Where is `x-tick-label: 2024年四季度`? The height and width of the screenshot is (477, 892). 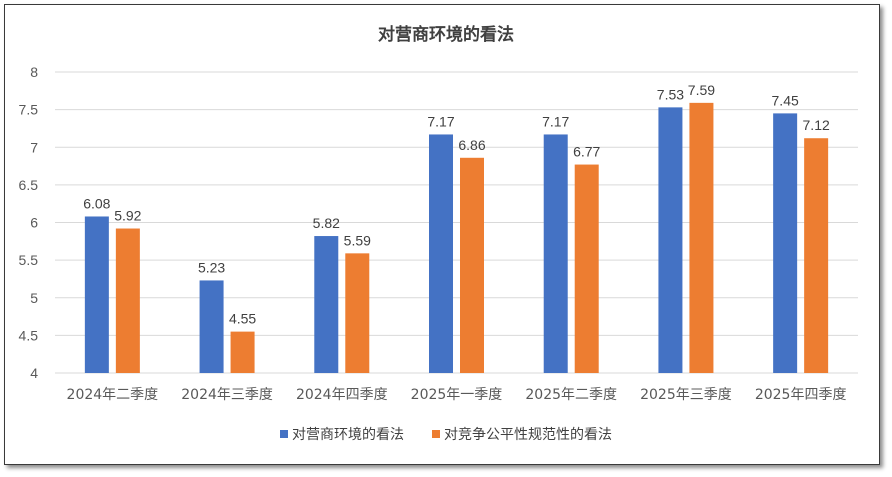 x-tick-label: 2024年四季度 is located at coordinates (342, 395).